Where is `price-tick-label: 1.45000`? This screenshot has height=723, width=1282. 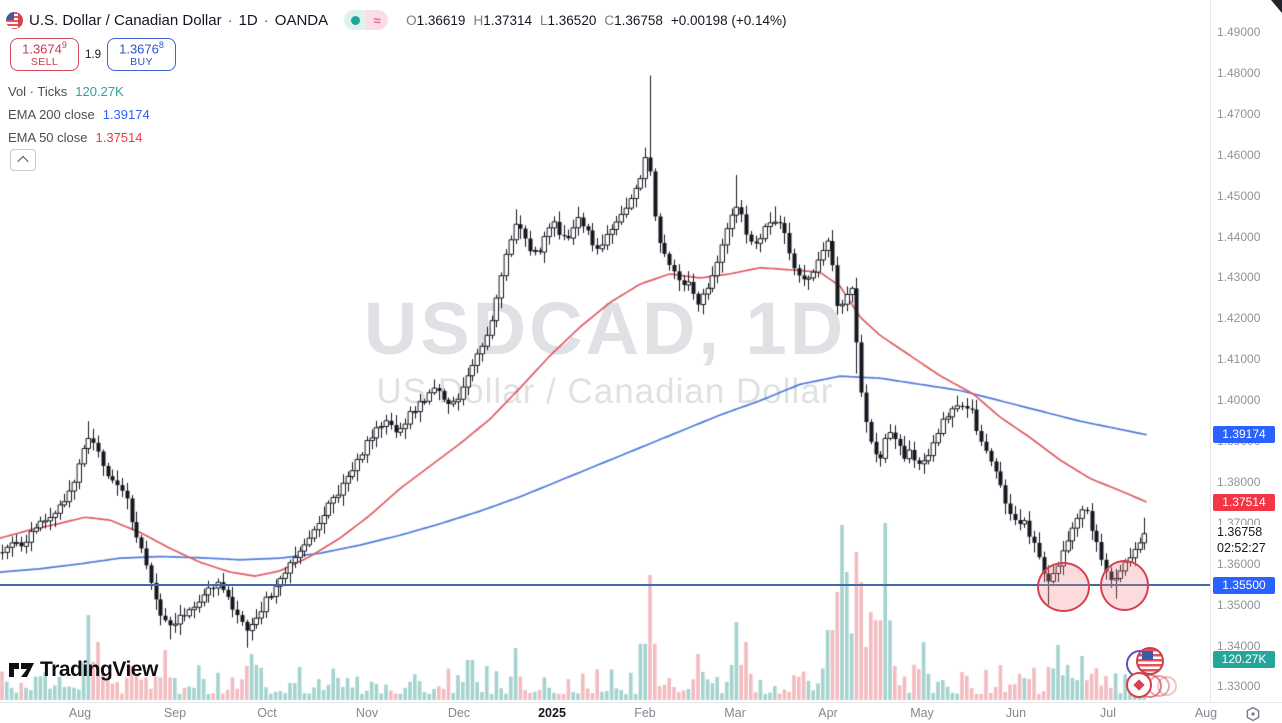
price-tick-label: 1.45000 is located at coordinates (1239, 195).